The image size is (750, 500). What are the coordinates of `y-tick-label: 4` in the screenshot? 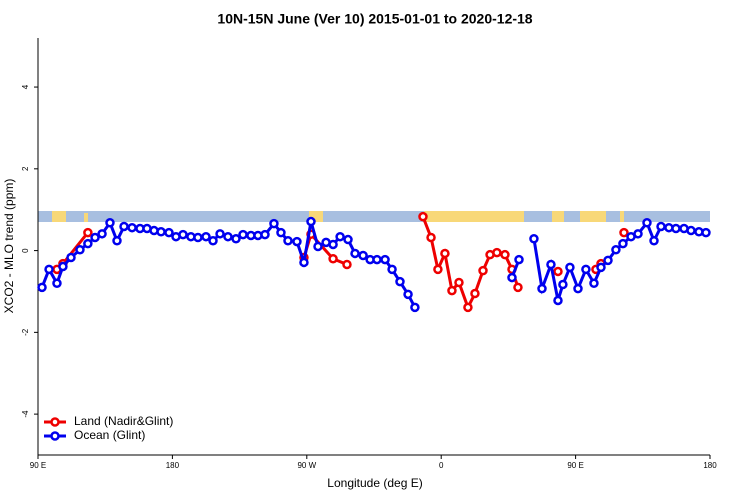 It's located at (25, 86).